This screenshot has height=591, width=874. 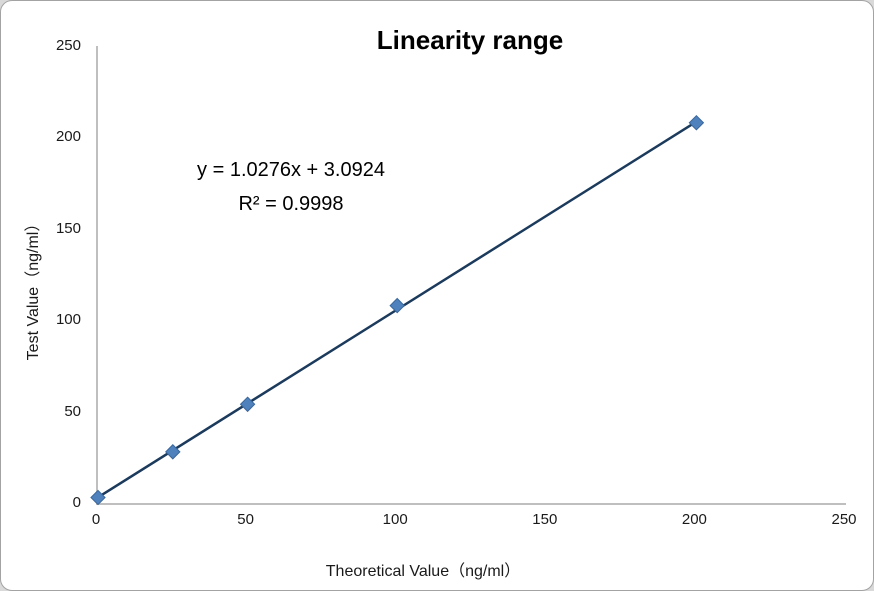 What do you see at coordinates (33, 288) in the screenshot?
I see `y-axis-title: Test Value（ng/ml）` at bounding box center [33, 288].